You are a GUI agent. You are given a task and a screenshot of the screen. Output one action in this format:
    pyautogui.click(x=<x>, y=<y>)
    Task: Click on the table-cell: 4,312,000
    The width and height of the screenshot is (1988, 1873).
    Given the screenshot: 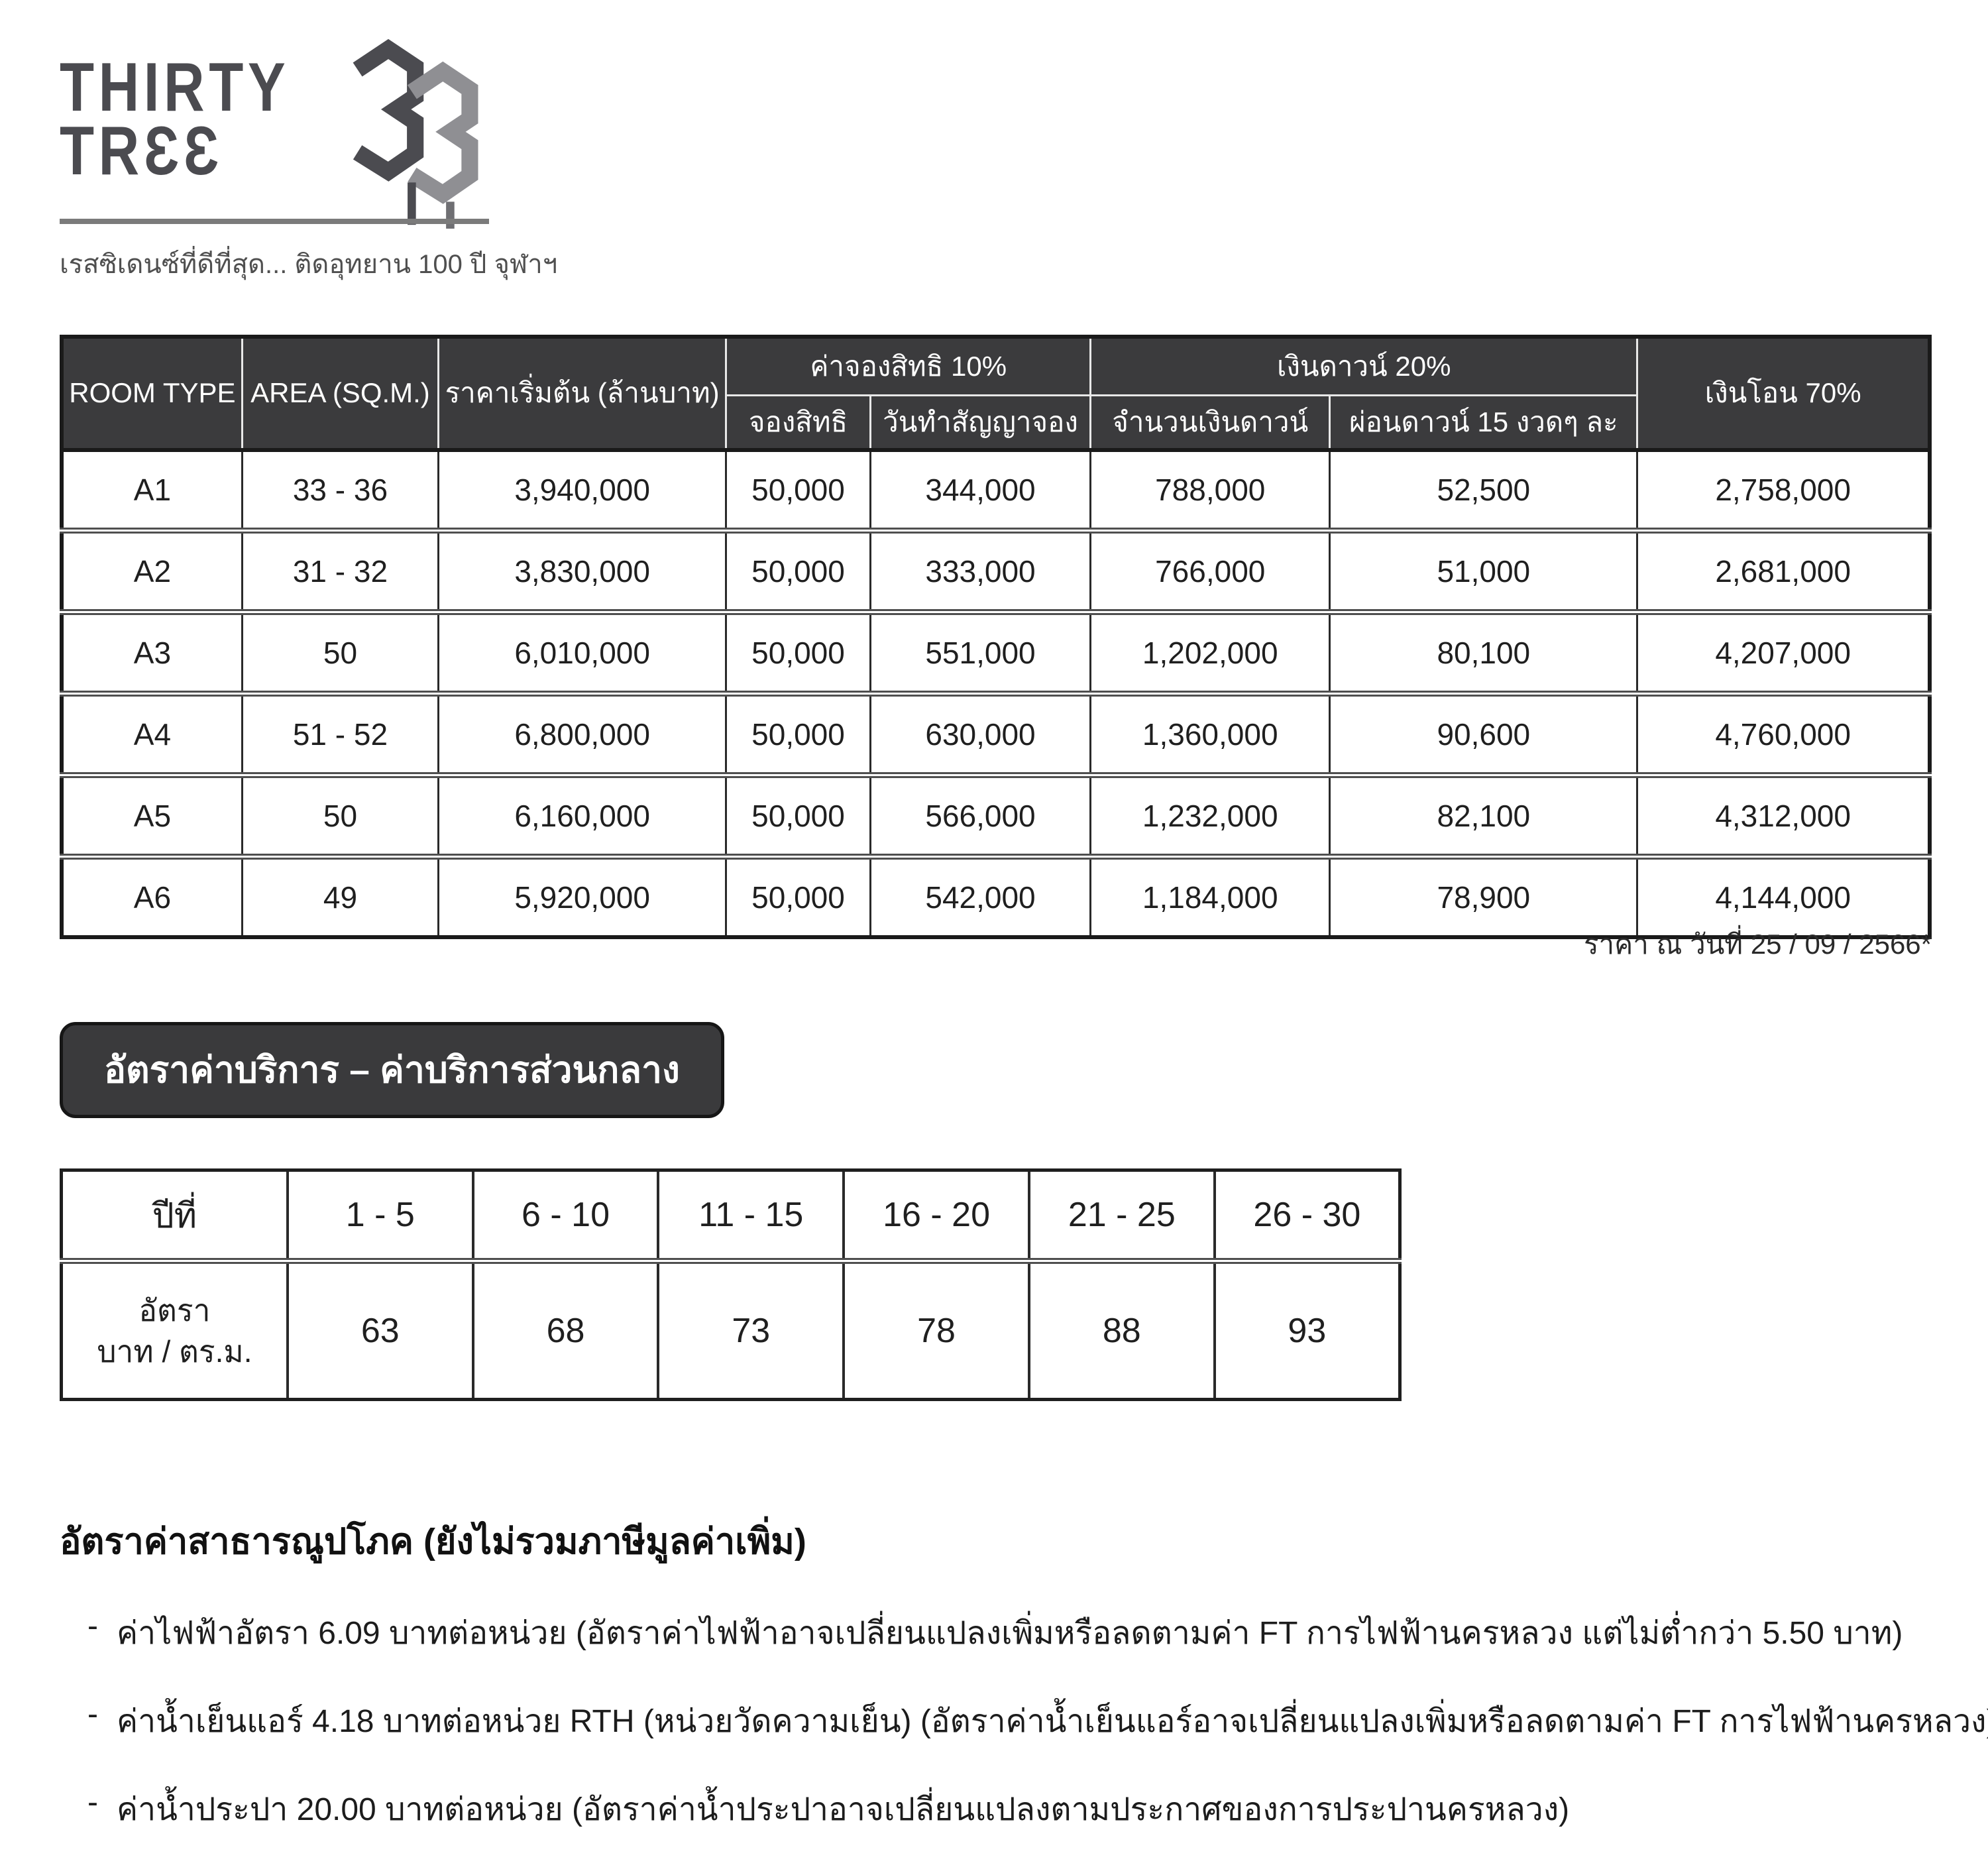 What is the action you would take?
    pyautogui.click(x=1783, y=817)
    